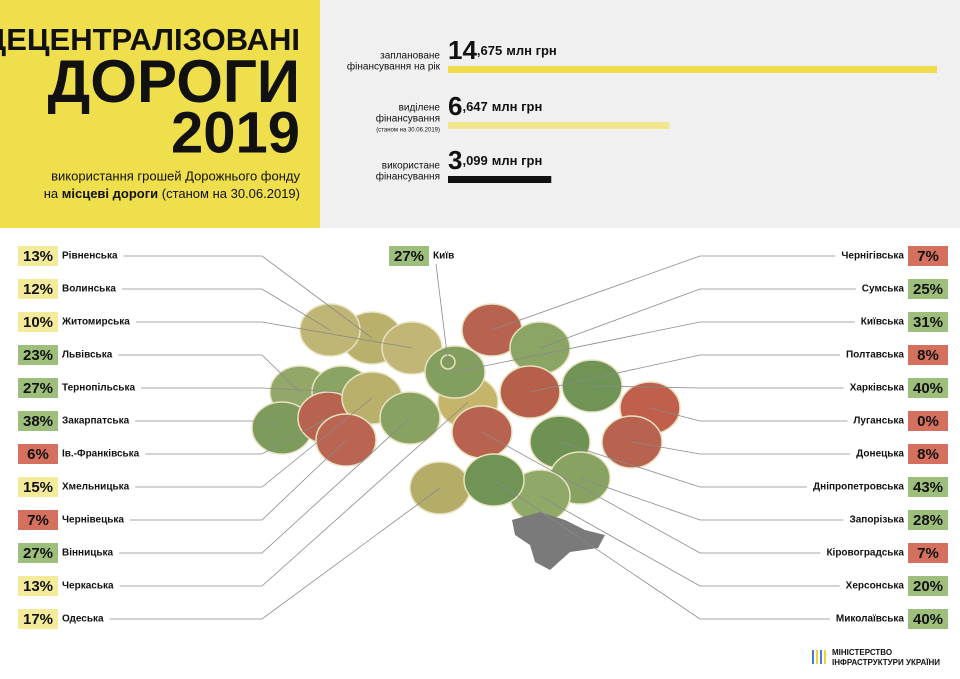 This screenshot has width=960, height=679. What do you see at coordinates (96, 421) in the screenshot?
I see `region-name: Закарпатська` at bounding box center [96, 421].